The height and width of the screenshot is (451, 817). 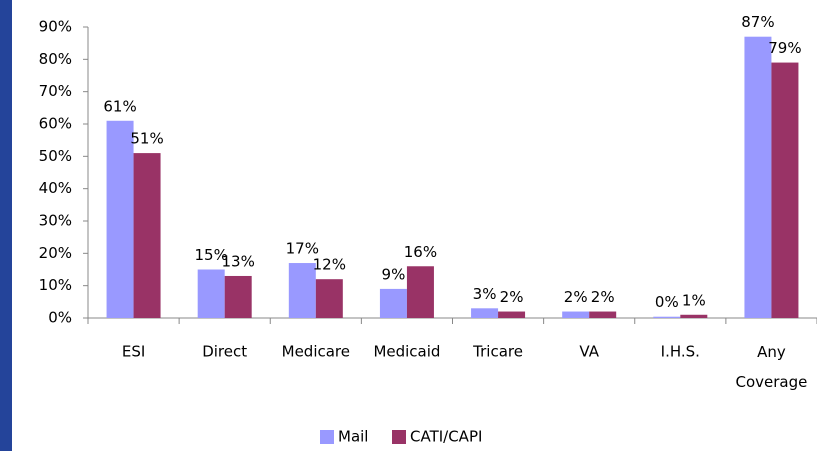 I want to click on y-tick-label: 40%, so click(x=55, y=188).